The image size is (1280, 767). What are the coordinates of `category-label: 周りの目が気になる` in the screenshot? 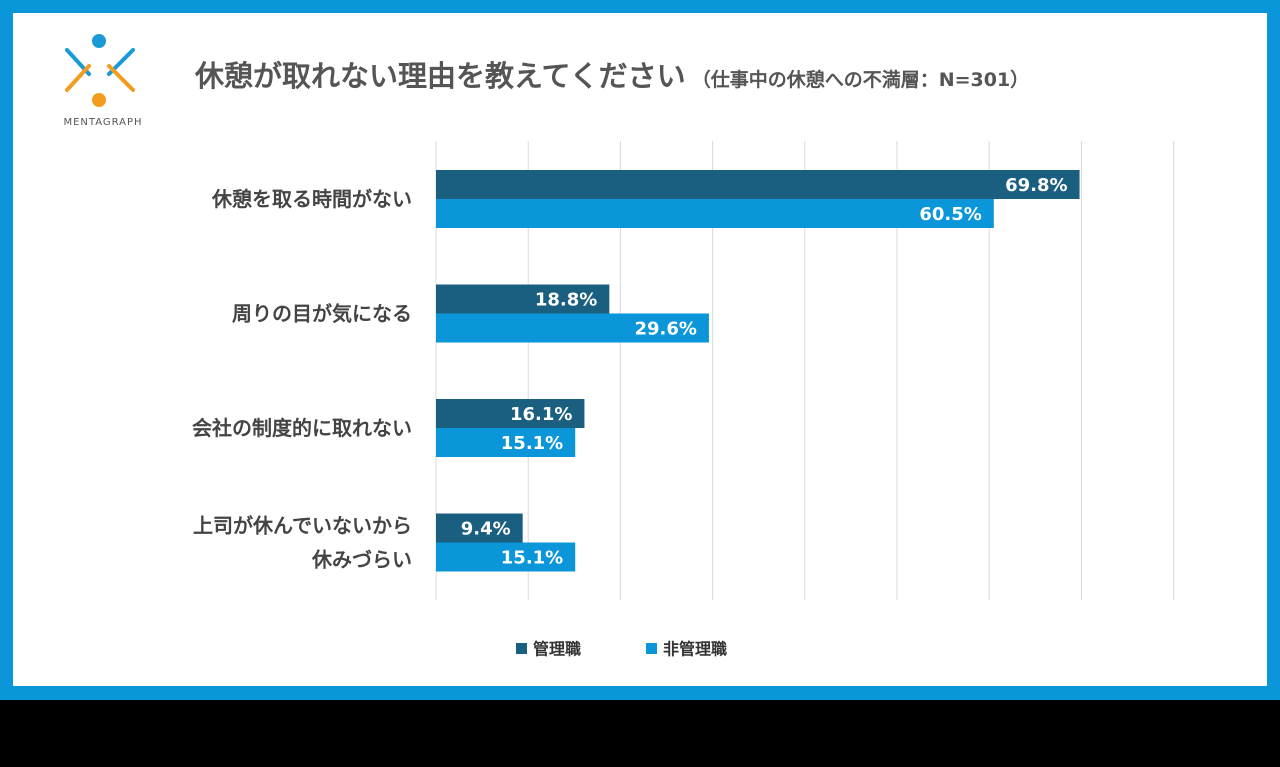 It's located at (322, 314).